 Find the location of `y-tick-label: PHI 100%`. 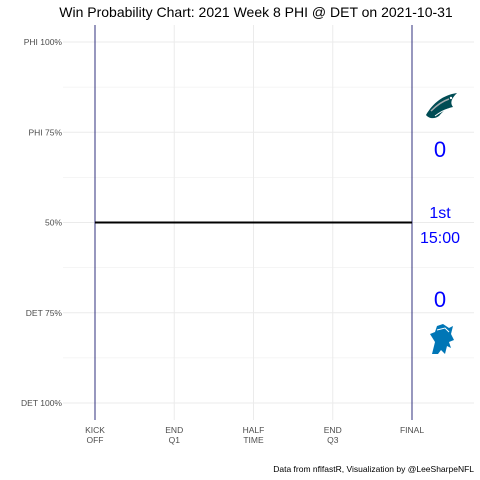

y-tick-label: PHI 100% is located at coordinates (43, 42).